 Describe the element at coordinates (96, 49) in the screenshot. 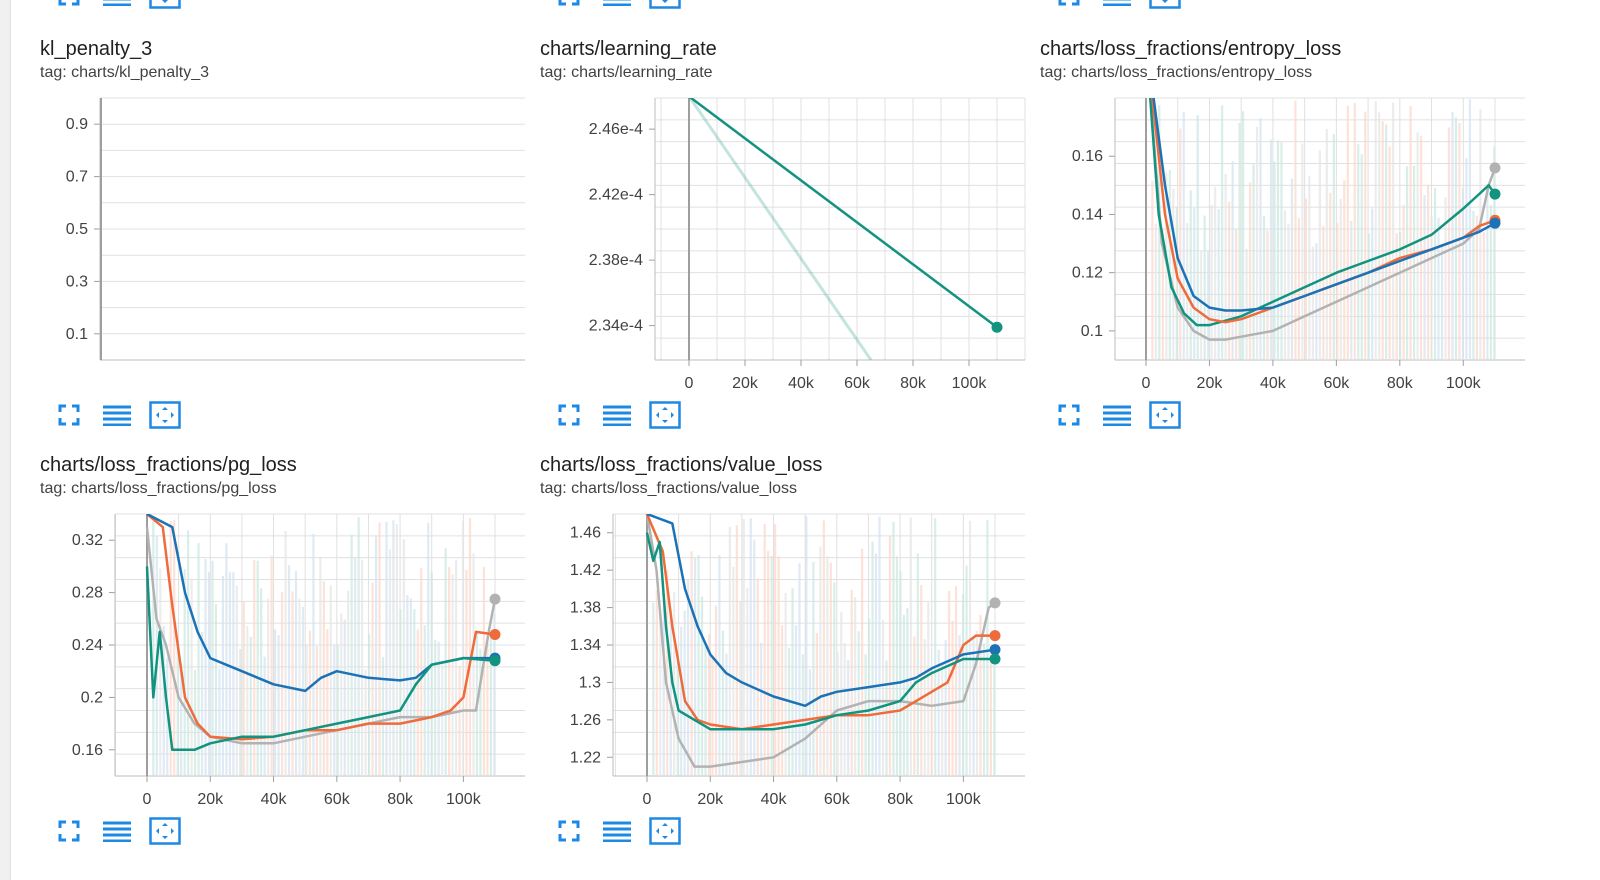

I see `card-title: kl_penalty_3` at that location.